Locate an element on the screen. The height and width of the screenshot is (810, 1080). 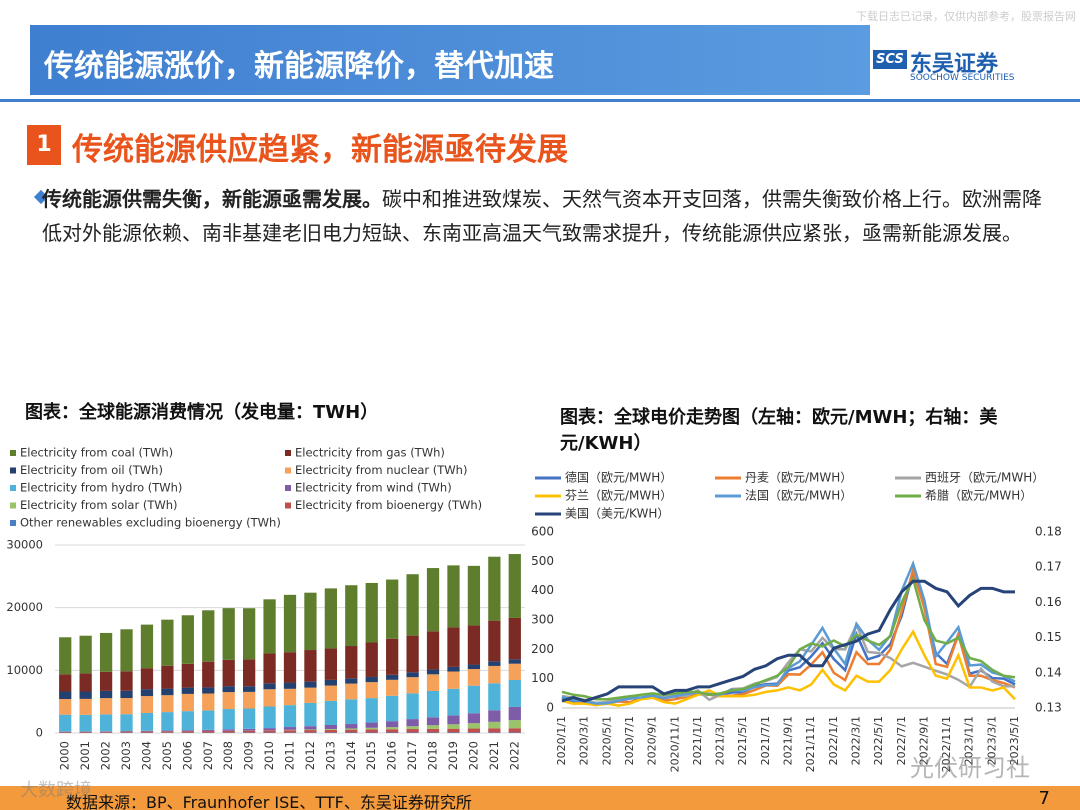
y-tick-label: 30000 is located at coordinates (24, 545).